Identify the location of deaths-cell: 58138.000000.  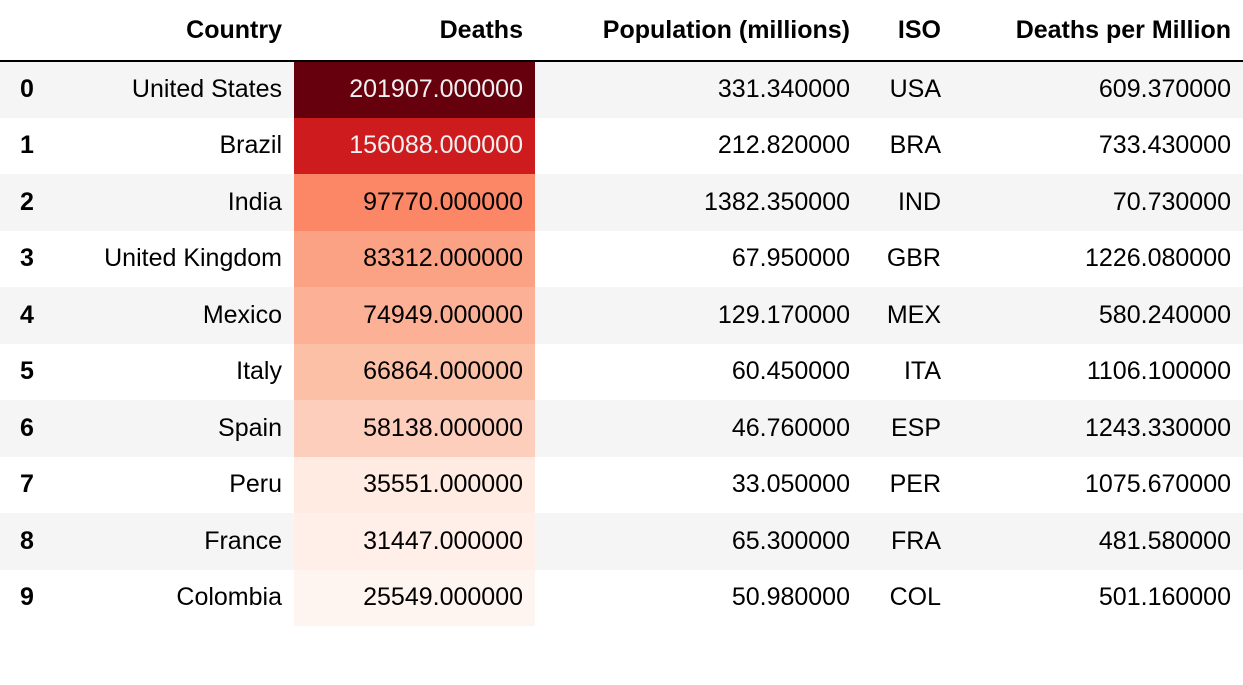
(414, 428).